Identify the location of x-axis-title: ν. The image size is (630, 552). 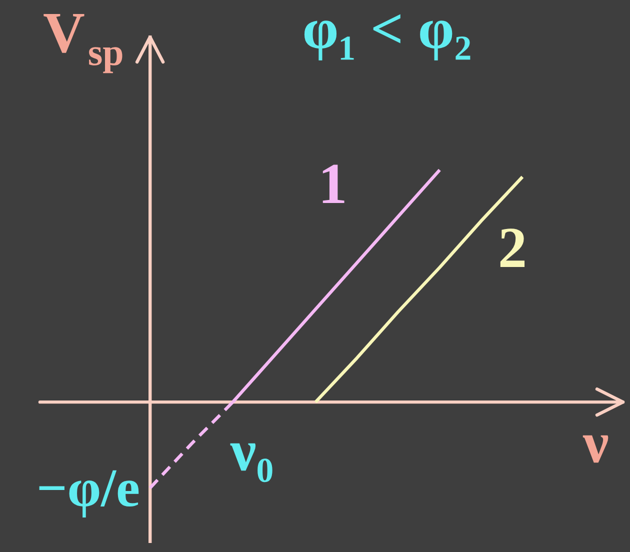
(596, 442).